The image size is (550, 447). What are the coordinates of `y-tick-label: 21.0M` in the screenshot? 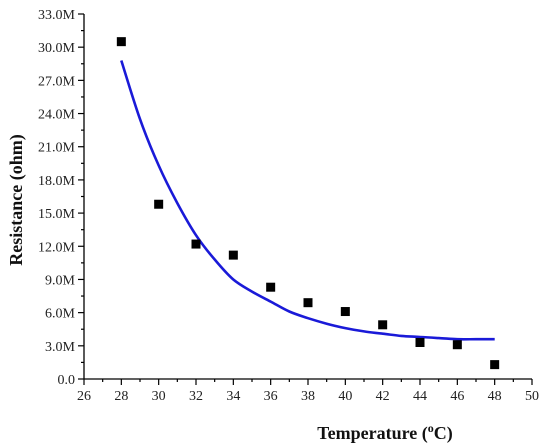 It's located at (57, 148).